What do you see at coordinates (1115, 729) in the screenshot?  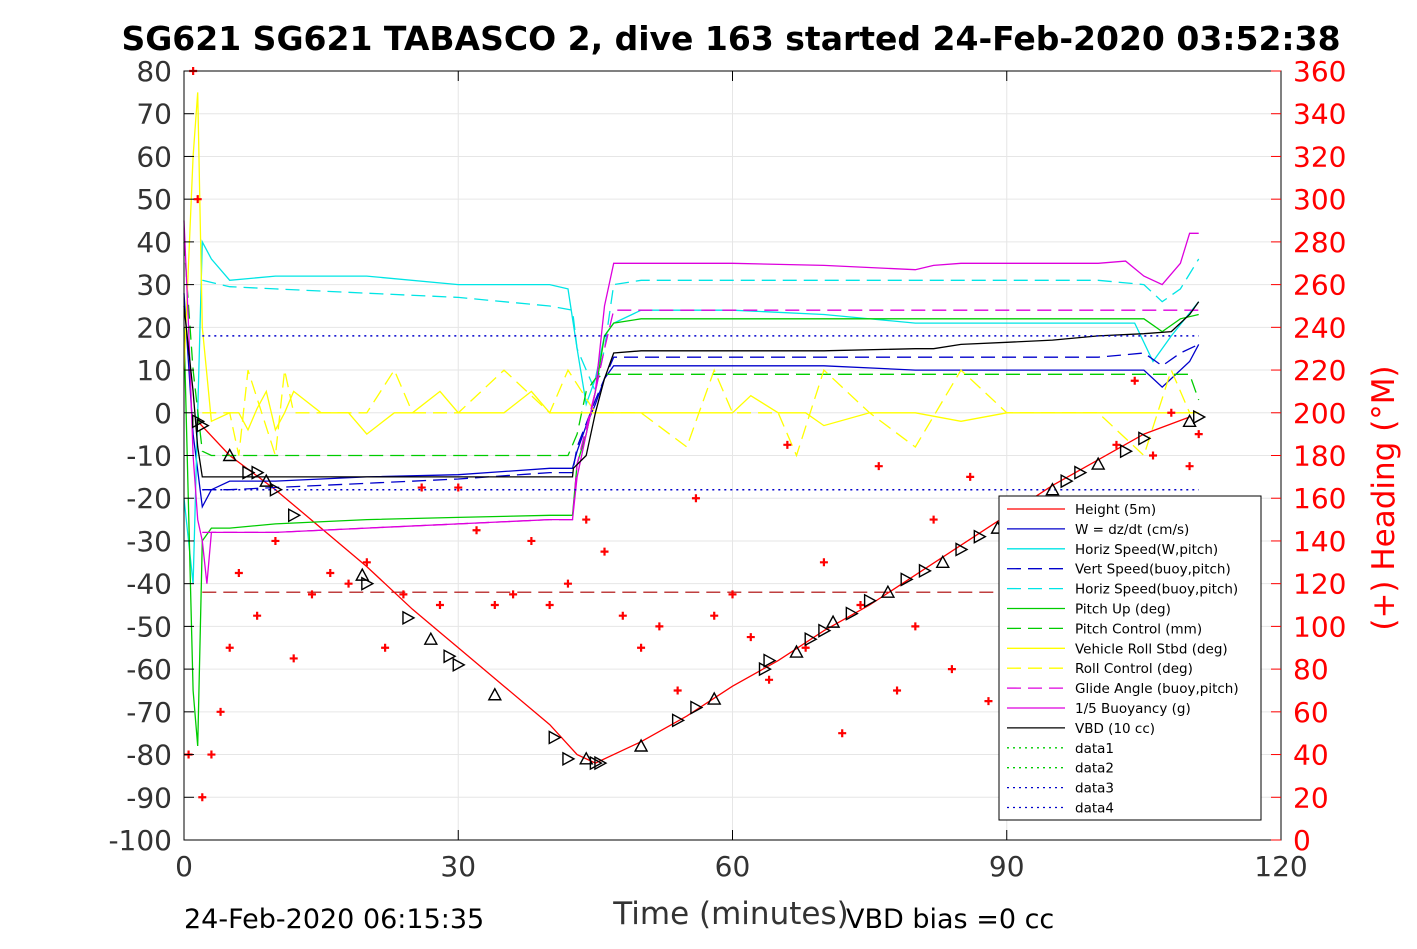 I see `legend-label: VBD (10 cc)` at bounding box center [1115, 729].